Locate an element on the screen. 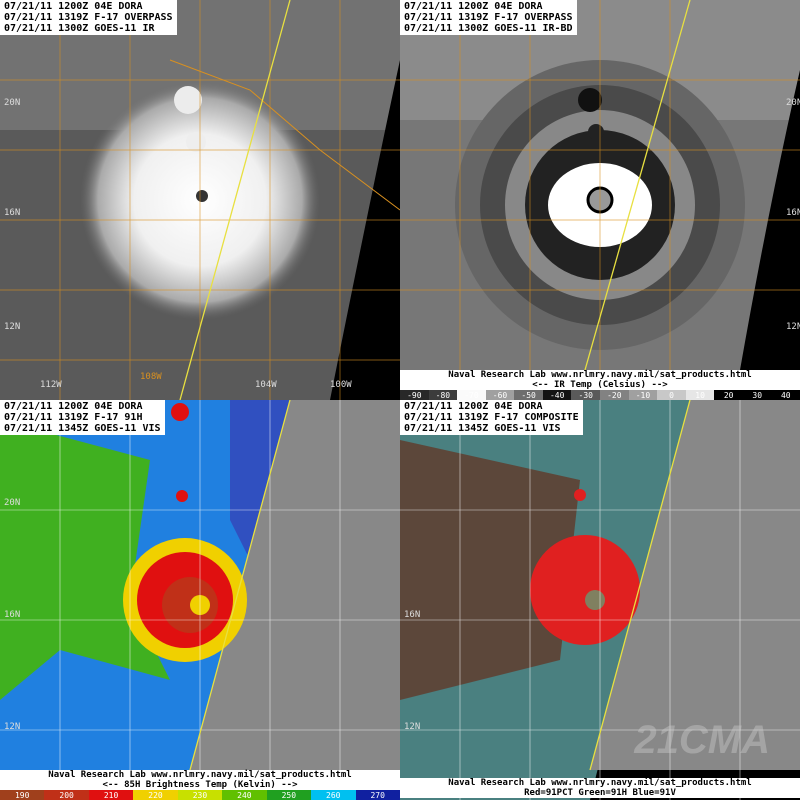 The width and height of the screenshot is (800, 800). colorbar-tick: -70 is located at coordinates (471, 395).